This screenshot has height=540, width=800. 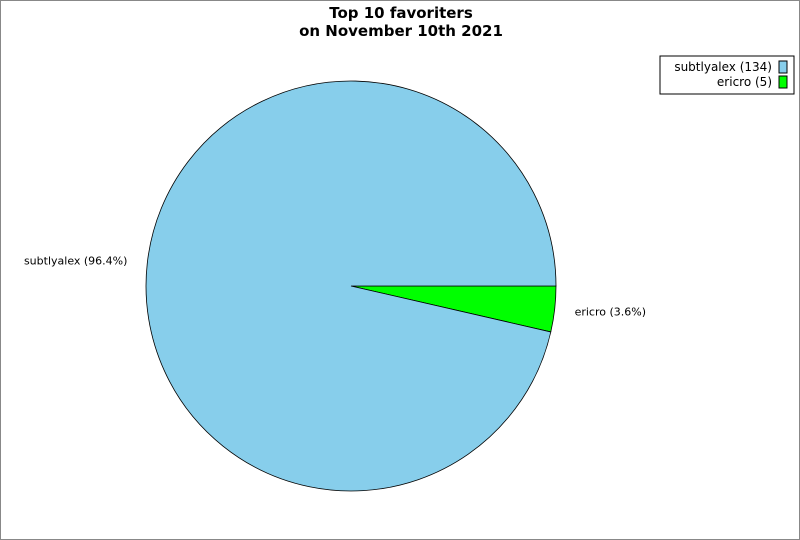 What do you see at coordinates (401, 13) in the screenshot?
I see `chart-title-line-1: Top 10 favoriters` at bounding box center [401, 13].